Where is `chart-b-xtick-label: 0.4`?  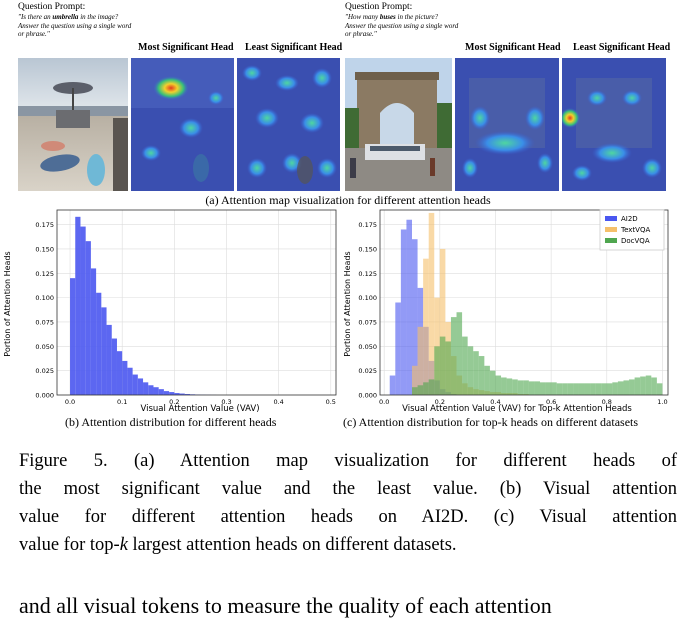
chart-b-xtick-label: 0.4 is located at coordinates (278, 402).